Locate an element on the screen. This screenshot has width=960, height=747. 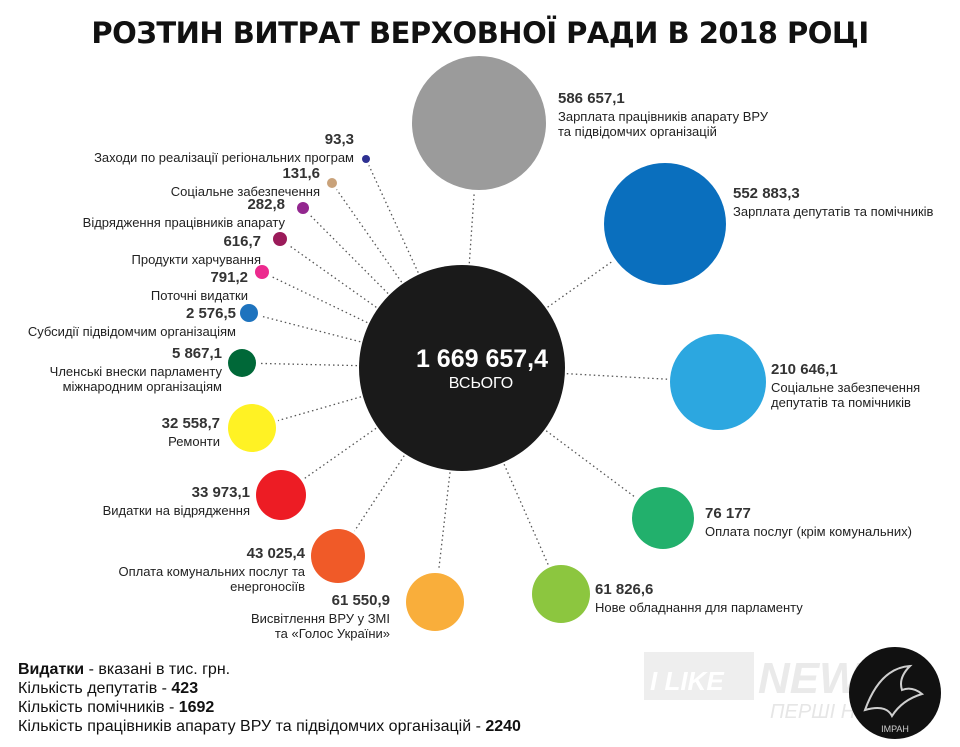
bubble-value: 586 657,1 is located at coordinates (591, 98).